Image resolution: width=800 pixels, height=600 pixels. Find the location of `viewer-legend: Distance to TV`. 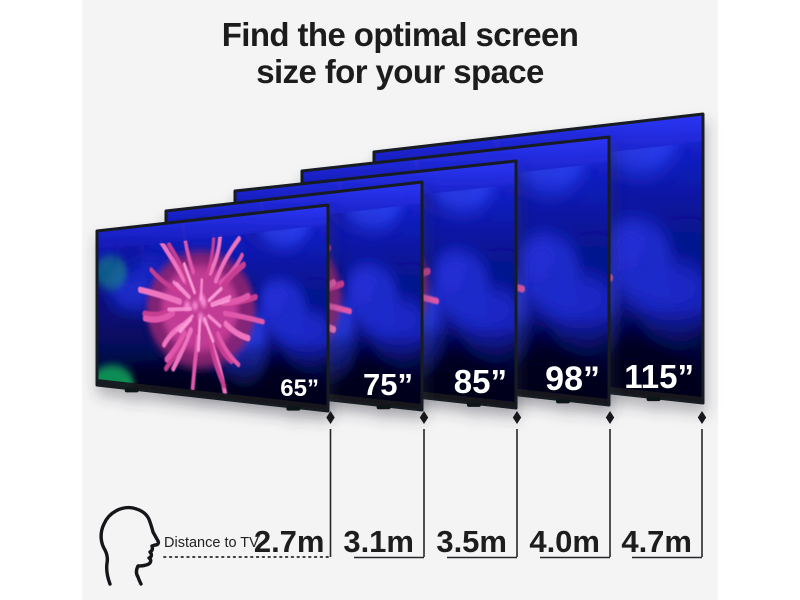

viewer-legend: Distance to TV is located at coordinates (179, 545).